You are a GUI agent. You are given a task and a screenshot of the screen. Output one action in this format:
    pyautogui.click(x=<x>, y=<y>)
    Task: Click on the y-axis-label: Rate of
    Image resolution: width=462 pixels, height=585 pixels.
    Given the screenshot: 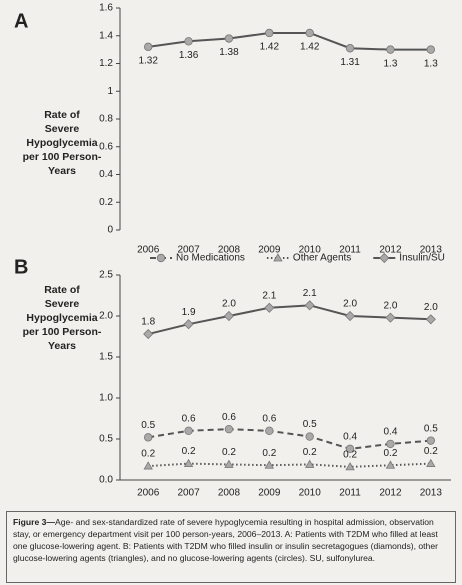 What is the action you would take?
    pyautogui.click(x=62, y=115)
    